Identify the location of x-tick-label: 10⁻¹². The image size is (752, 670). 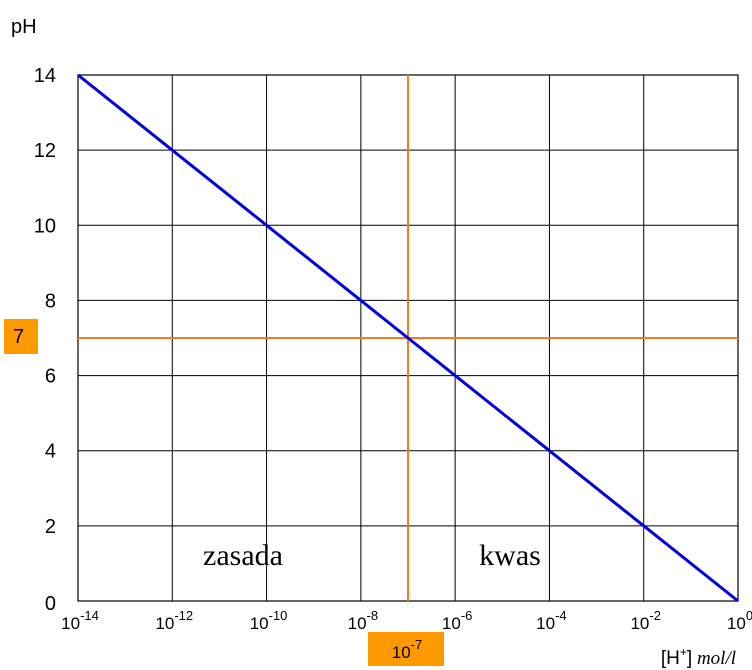
(174, 620).